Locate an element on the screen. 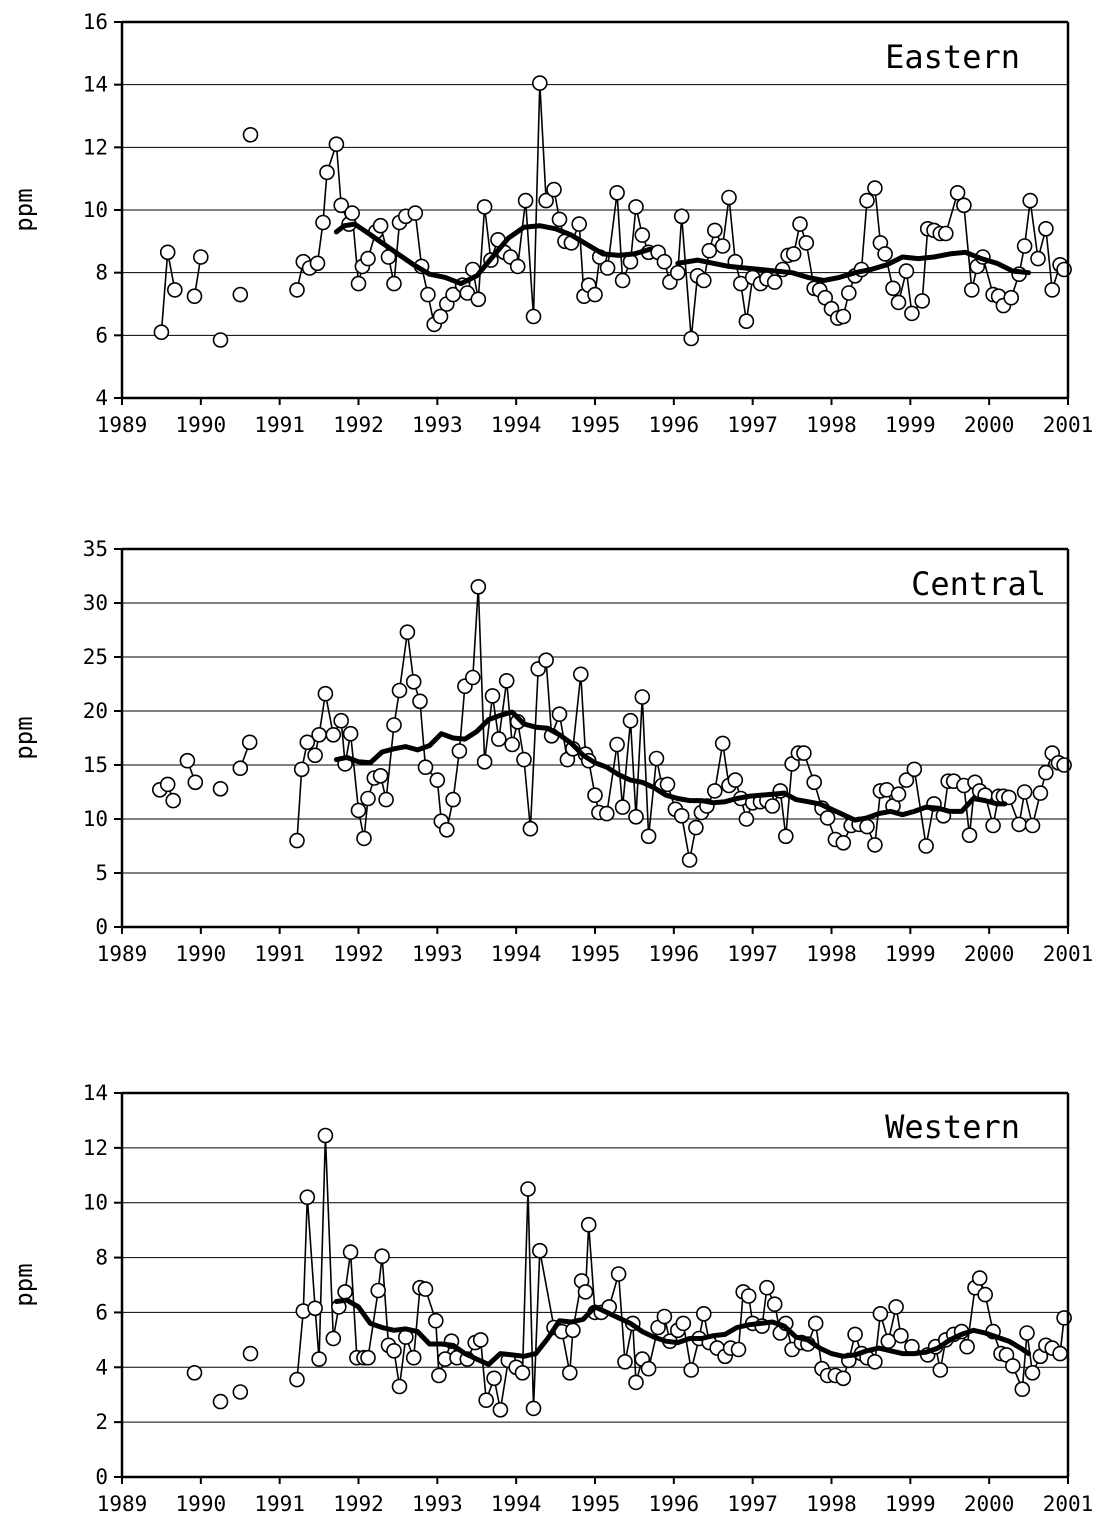 The height and width of the screenshot is (1526, 1104). y-tick-label: 16 is located at coordinates (95, 22).